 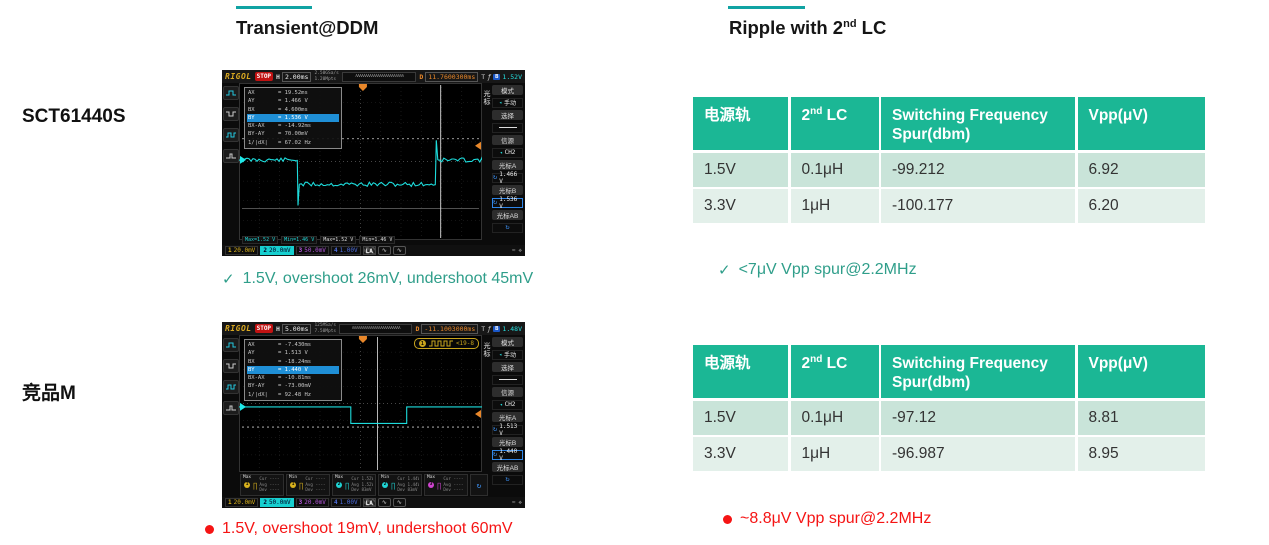 I want to click on channel-badge: 2, so click(x=385, y=484).